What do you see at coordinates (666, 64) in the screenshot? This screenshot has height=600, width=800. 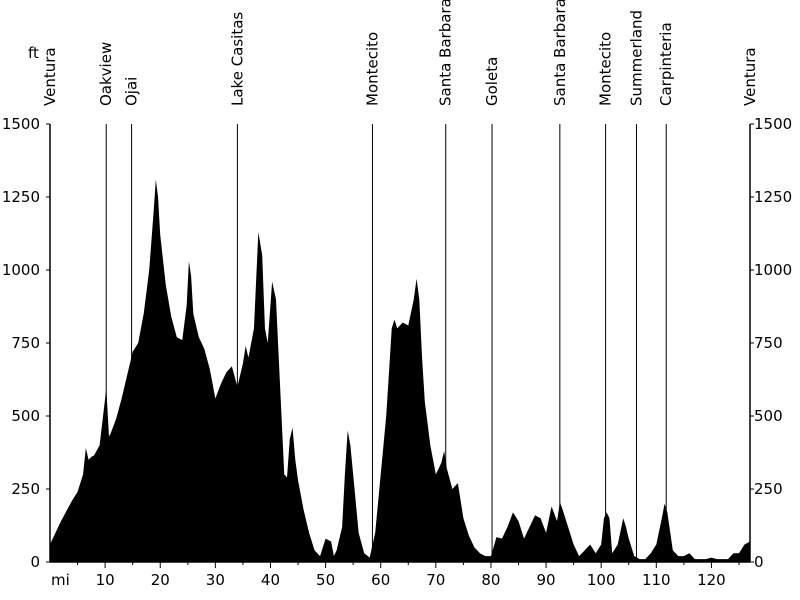 I see `town-label: Carpinteria` at bounding box center [666, 64].